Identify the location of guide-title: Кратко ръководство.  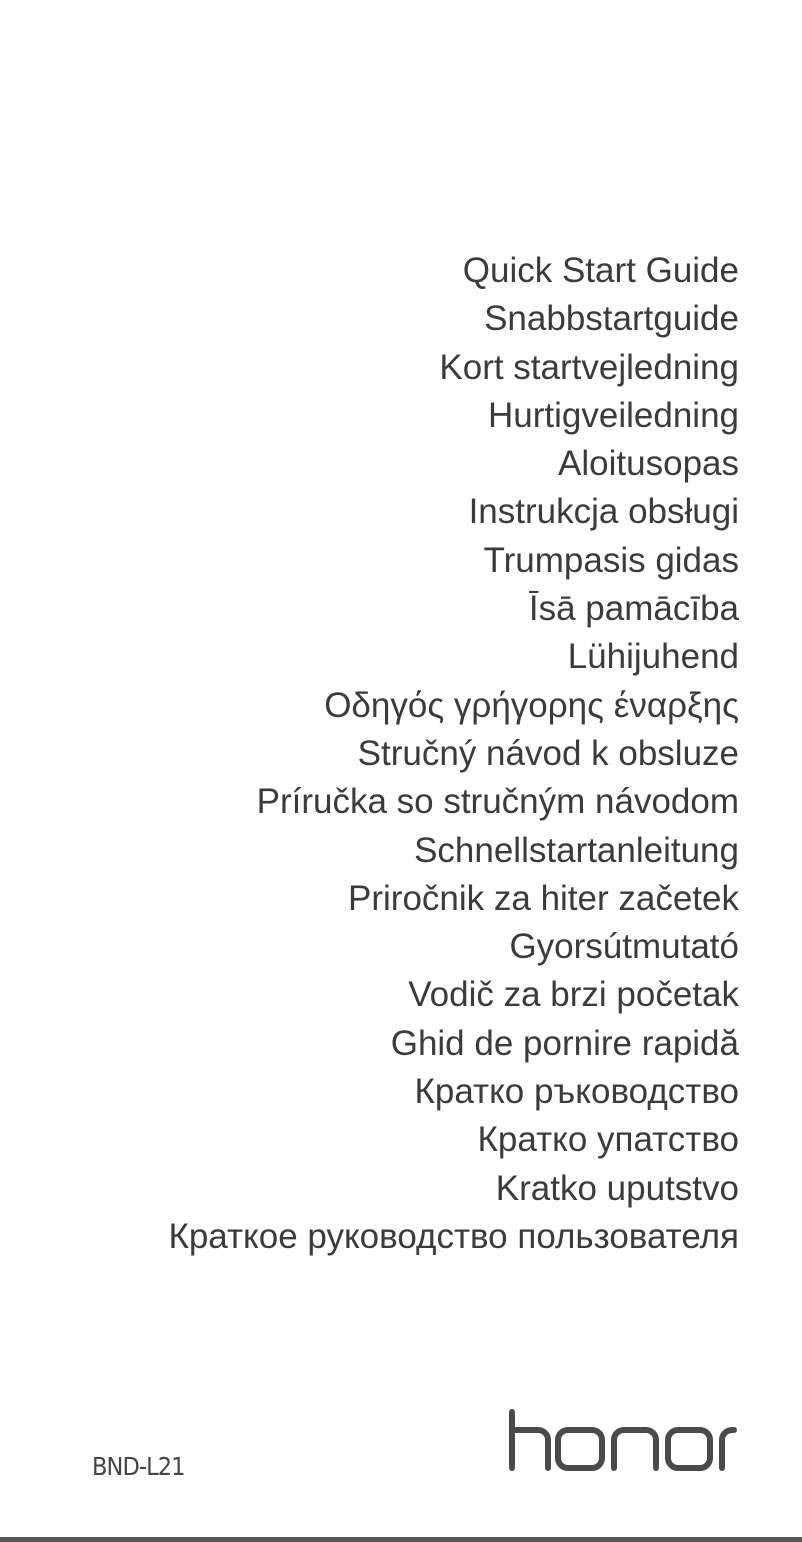
(576, 1092).